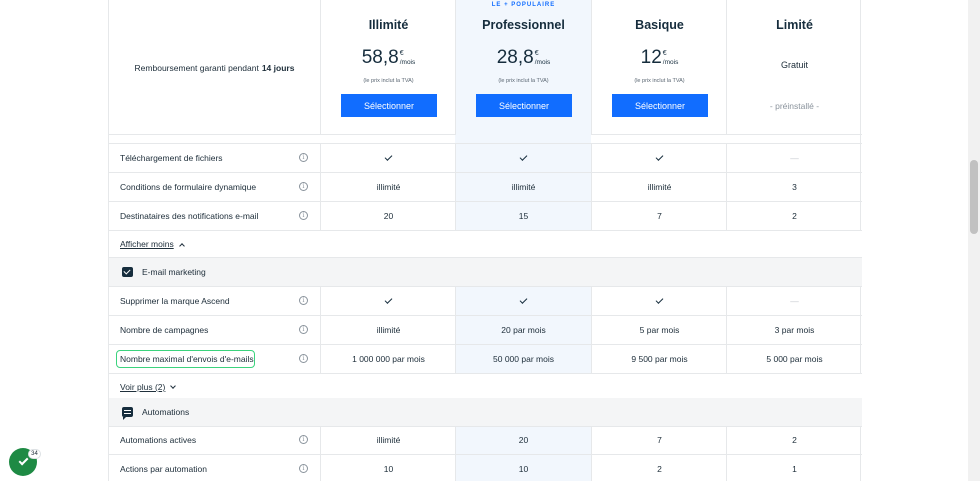  What do you see at coordinates (485, 272) in the screenshot?
I see `section-header-email-marketing: E-mail marketing` at bounding box center [485, 272].